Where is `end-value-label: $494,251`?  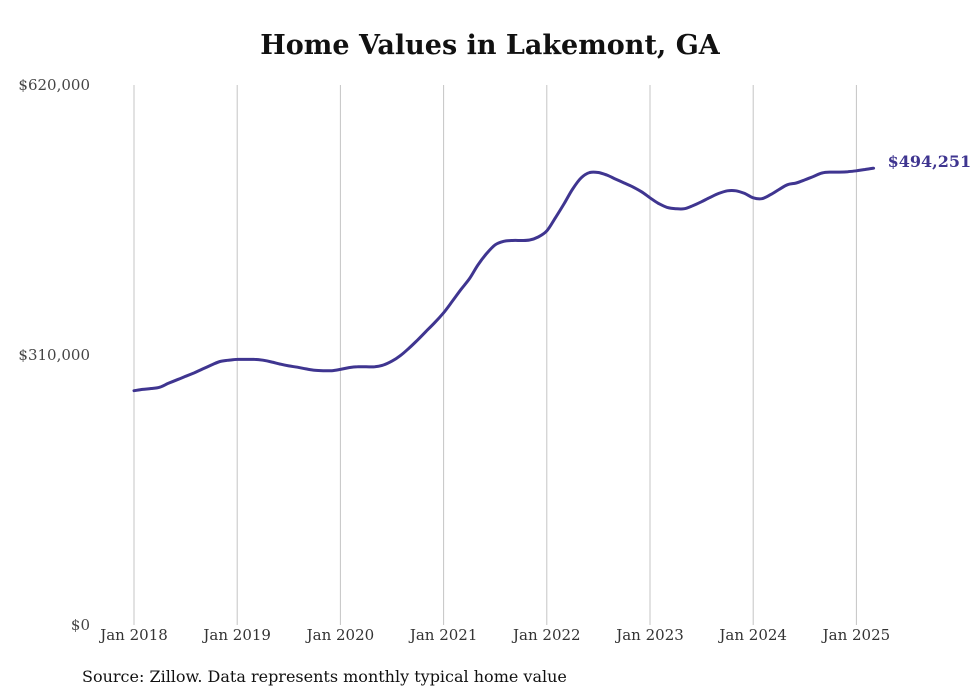 end-value-label: $494,251 is located at coordinates (930, 161).